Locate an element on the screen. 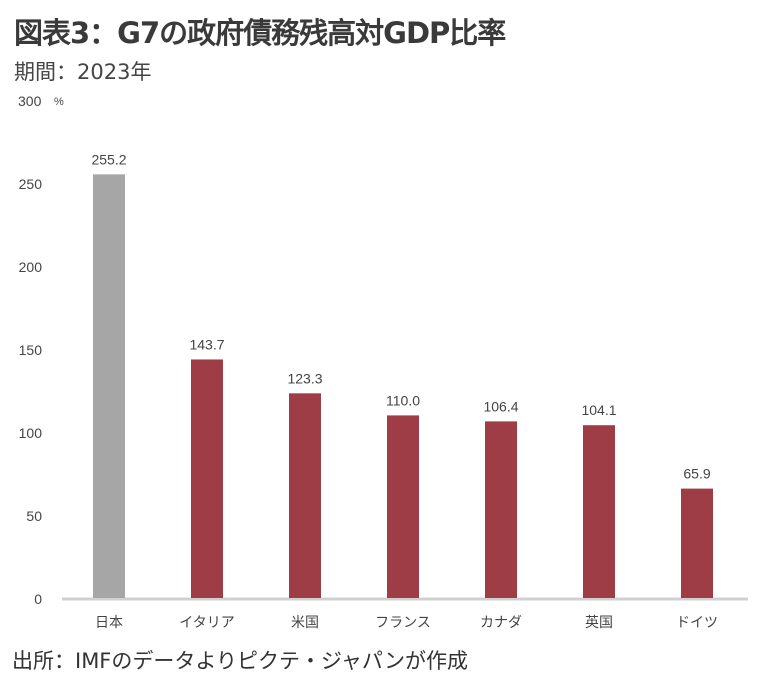 The width and height of the screenshot is (757, 682). data-label: 106.4 is located at coordinates (500, 406).